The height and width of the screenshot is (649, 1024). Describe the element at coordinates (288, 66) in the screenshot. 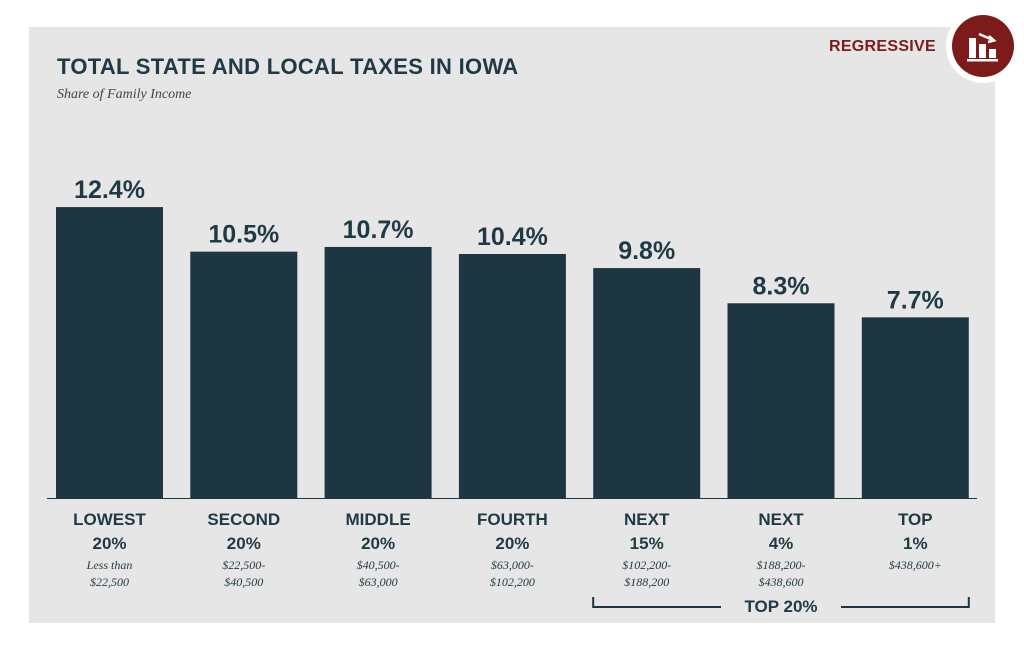

I see `chart-title: TOTAL STATE AND LOCAL TAXES IN IOWA` at that location.